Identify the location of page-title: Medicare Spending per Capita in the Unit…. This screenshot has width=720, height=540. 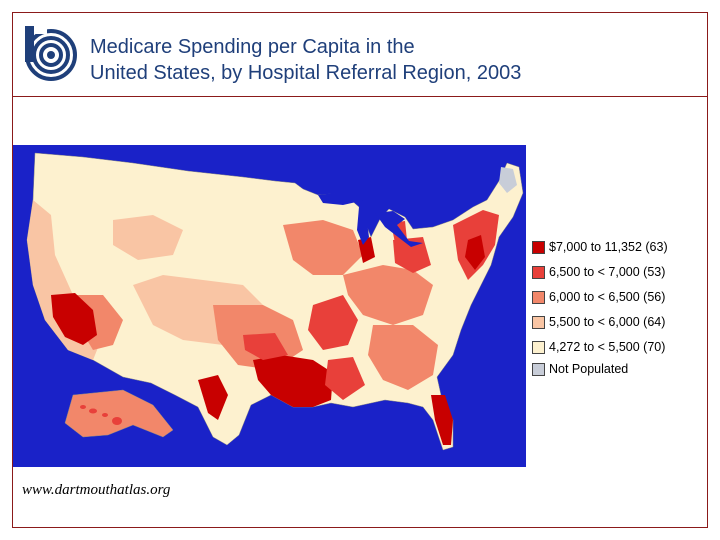
(305, 60).